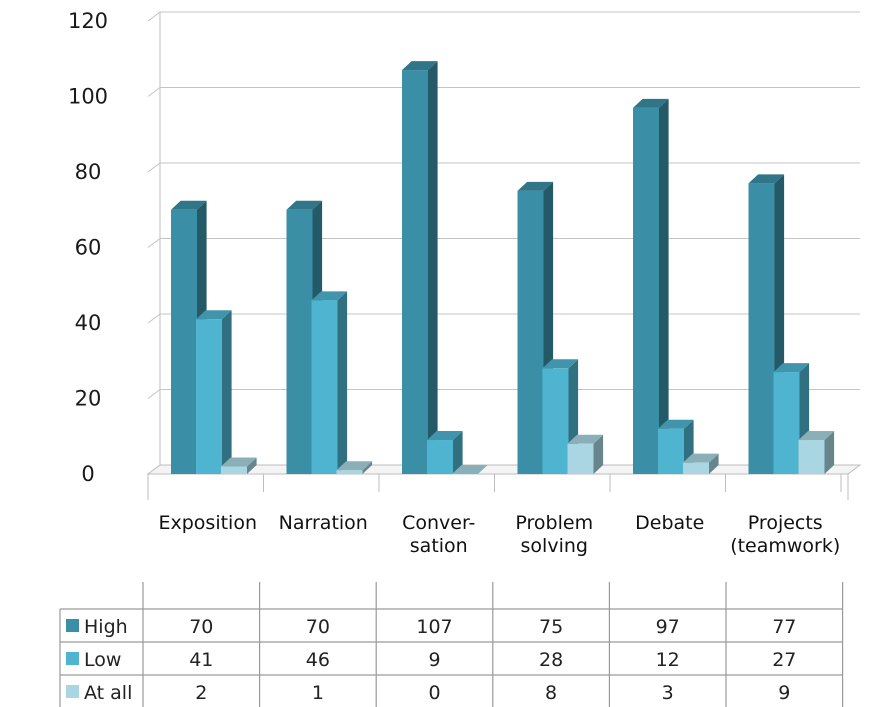  I want to click on category-label: Projects, so click(785, 523).